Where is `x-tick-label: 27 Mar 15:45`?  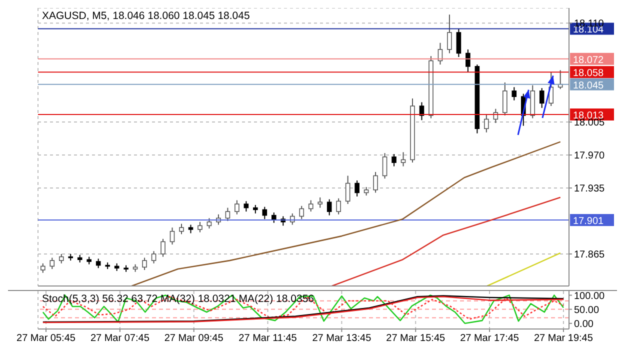
x-tick-label: 27 Mar 15:45 is located at coordinates (416, 338).